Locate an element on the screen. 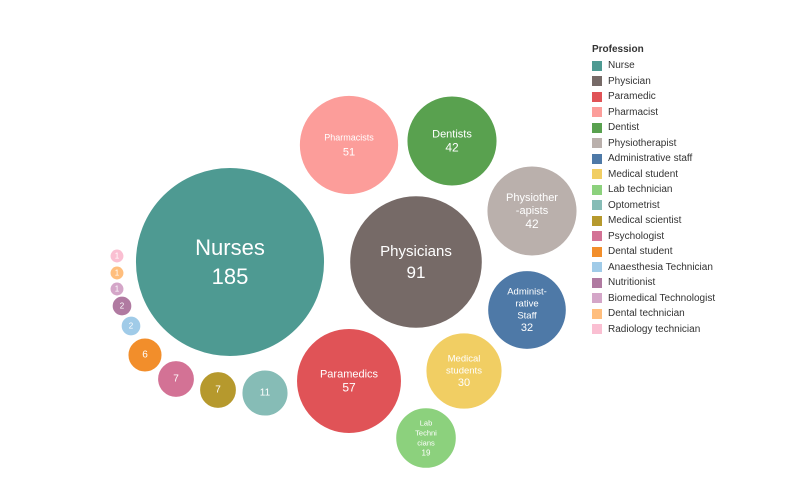 This screenshot has width=802, height=477. bubble-value: 185 is located at coordinates (230, 276).